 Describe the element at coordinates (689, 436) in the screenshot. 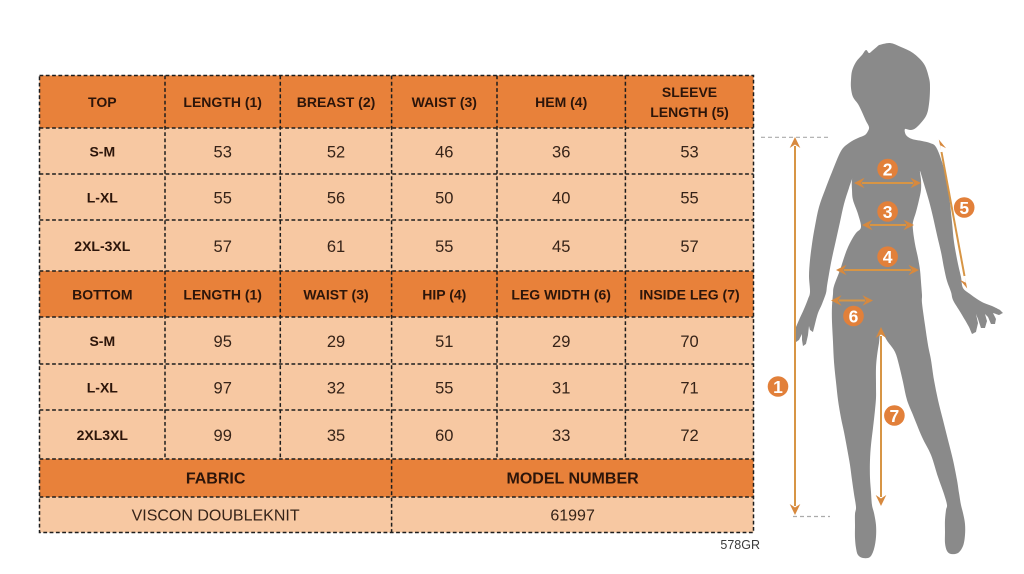

I see `svg-text: 72` at that location.